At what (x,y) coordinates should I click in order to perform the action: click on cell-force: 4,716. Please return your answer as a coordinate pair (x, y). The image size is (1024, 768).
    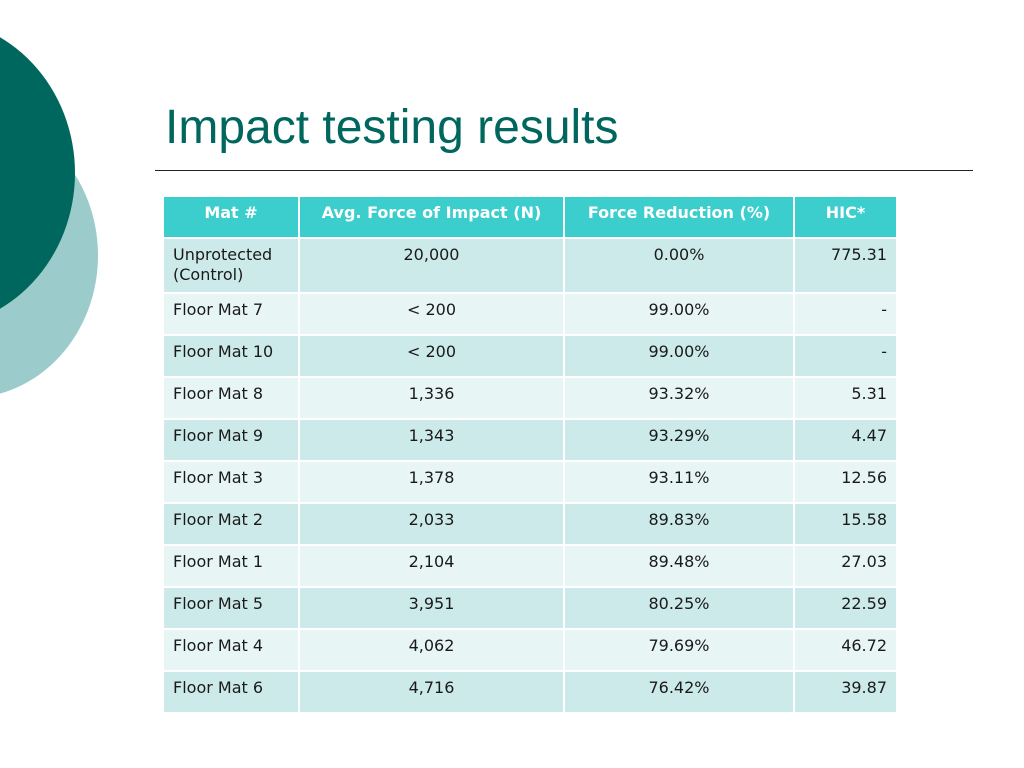
    Looking at the image, I should click on (431, 692).